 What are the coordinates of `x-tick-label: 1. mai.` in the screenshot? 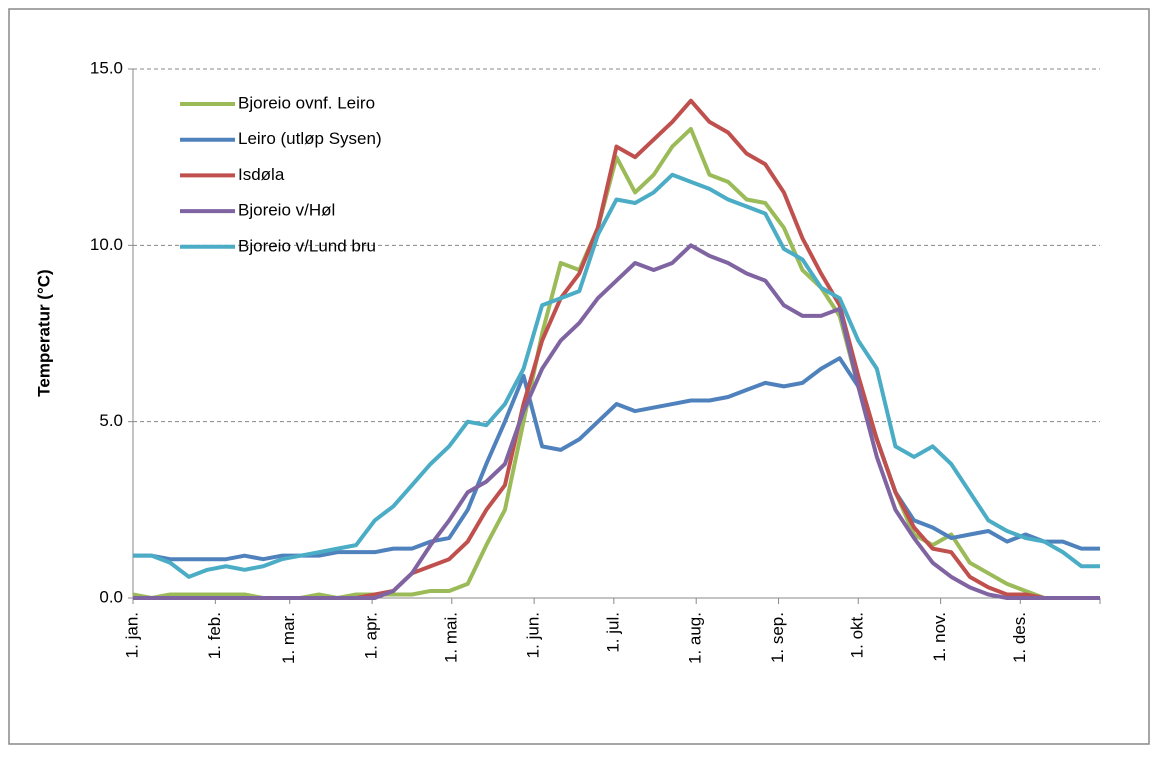 It's located at (450, 637).